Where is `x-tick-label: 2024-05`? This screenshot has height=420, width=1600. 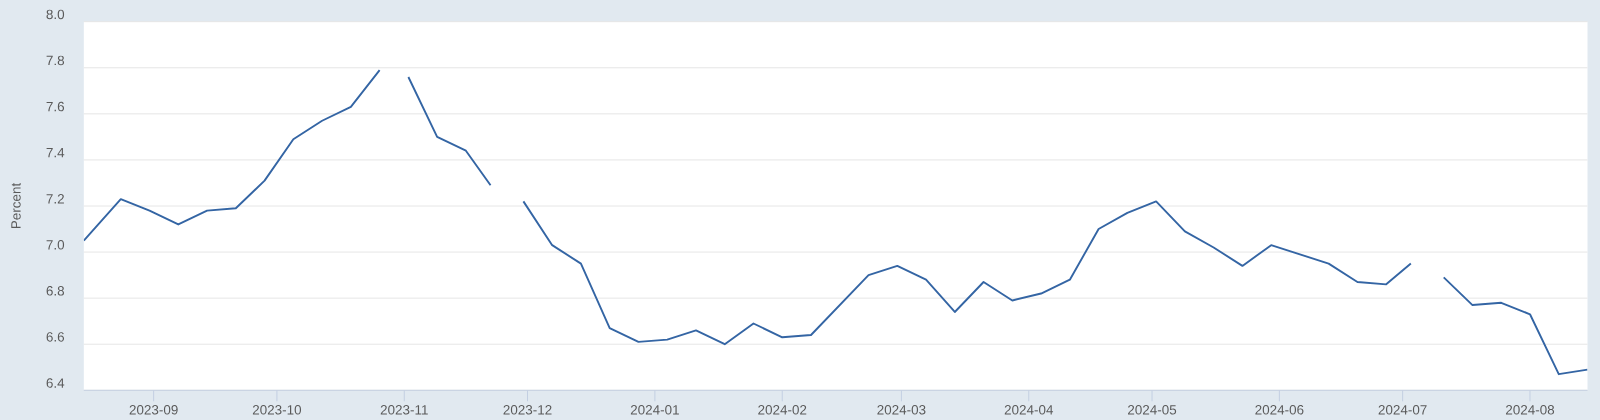
x-tick-label: 2024-05 is located at coordinates (1152, 410).